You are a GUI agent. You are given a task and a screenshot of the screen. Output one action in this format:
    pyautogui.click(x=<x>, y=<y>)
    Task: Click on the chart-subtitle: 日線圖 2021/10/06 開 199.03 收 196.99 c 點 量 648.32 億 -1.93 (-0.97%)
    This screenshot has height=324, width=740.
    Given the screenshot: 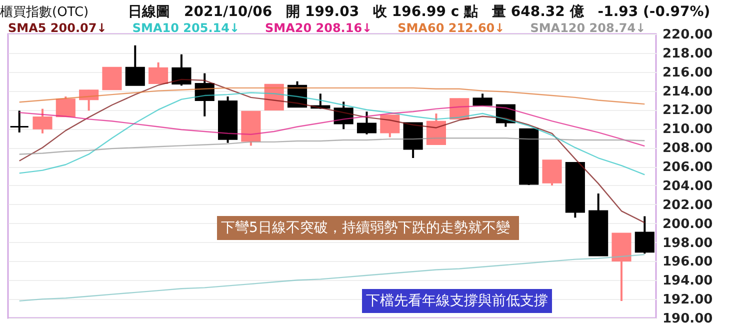 What is the action you would take?
    pyautogui.click(x=419, y=11)
    